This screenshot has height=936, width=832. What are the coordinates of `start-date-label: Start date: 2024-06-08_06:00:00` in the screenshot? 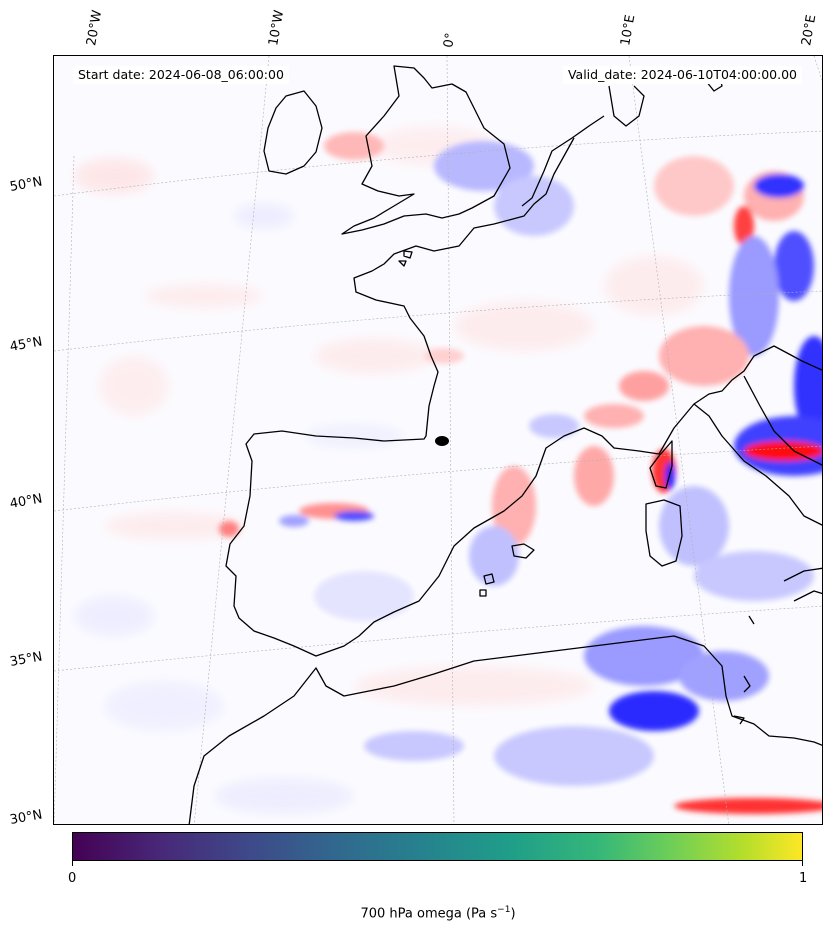 It's located at (181, 75).